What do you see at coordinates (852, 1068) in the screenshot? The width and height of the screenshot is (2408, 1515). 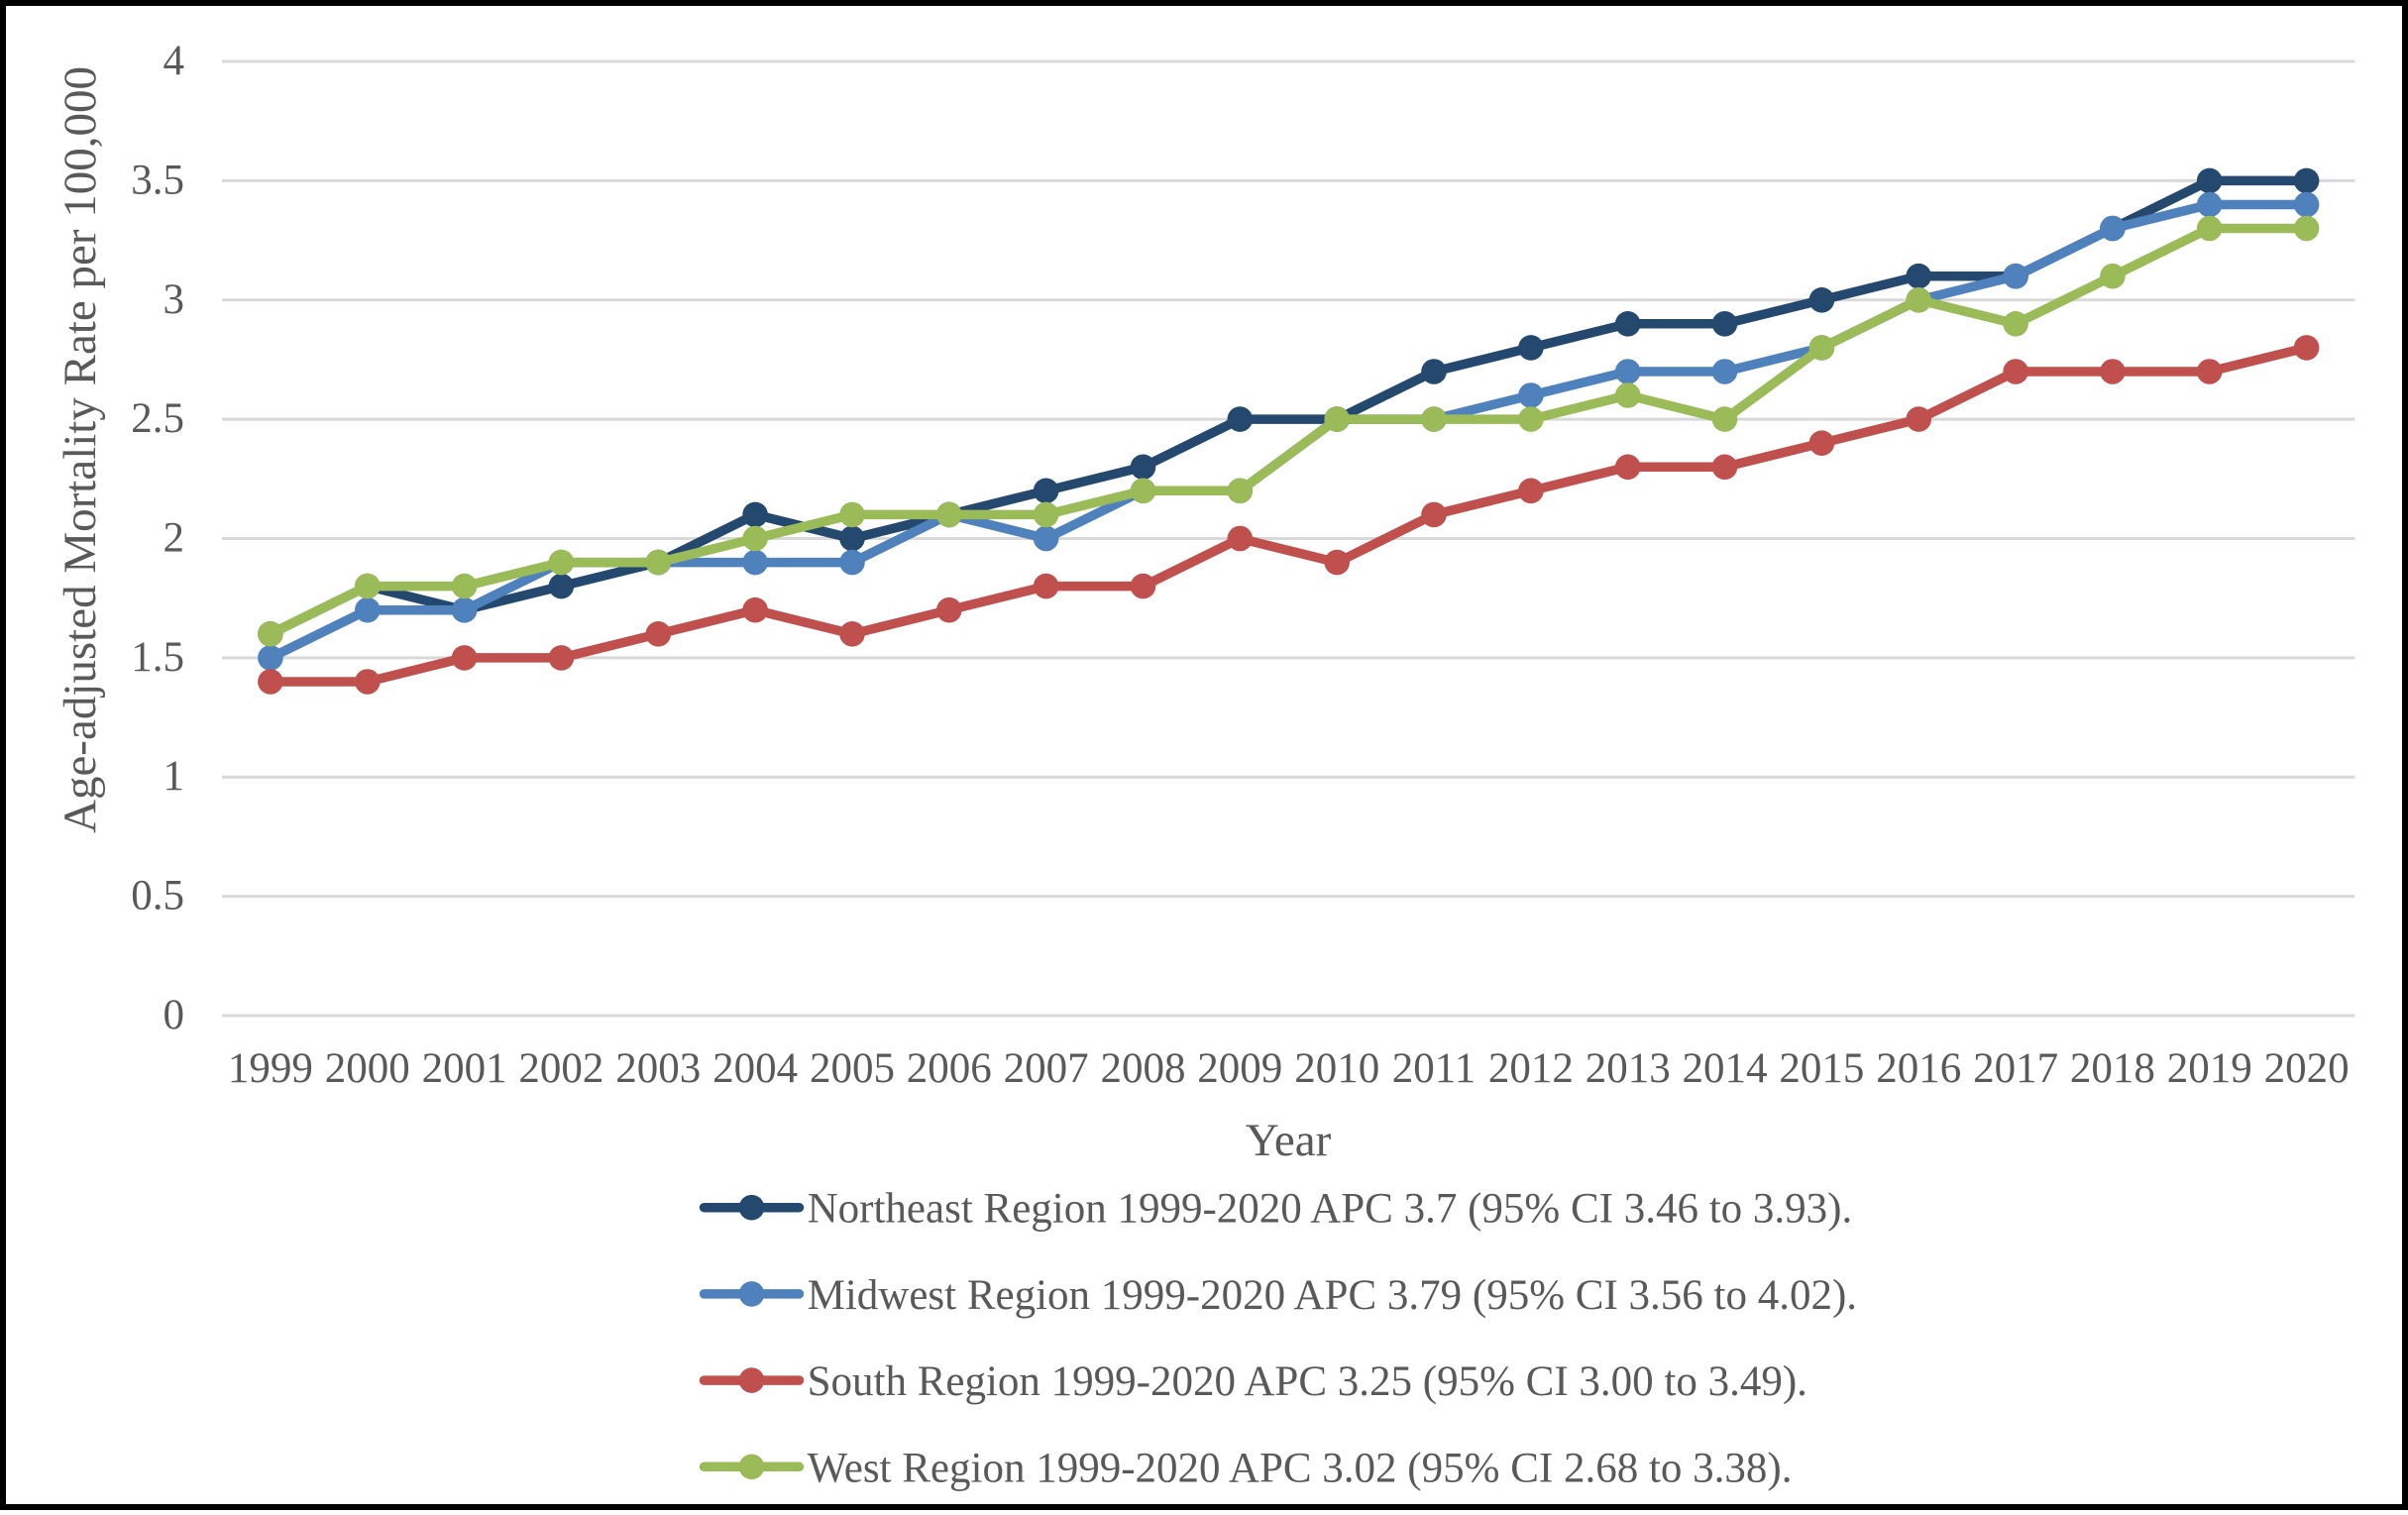 I see `svg-text: 2005` at bounding box center [852, 1068].